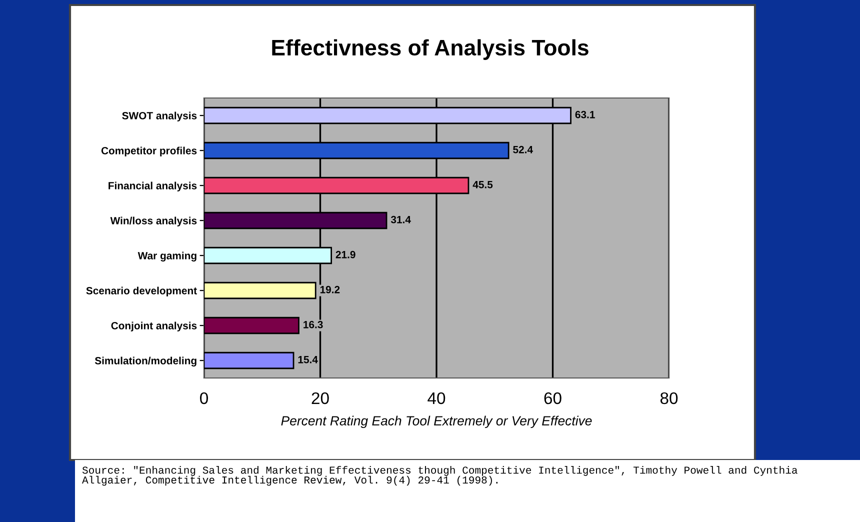 The height and width of the screenshot is (522, 860). Describe the element at coordinates (430, 49) in the screenshot. I see `chart-title: Effectivness of Analysis Tools` at that location.